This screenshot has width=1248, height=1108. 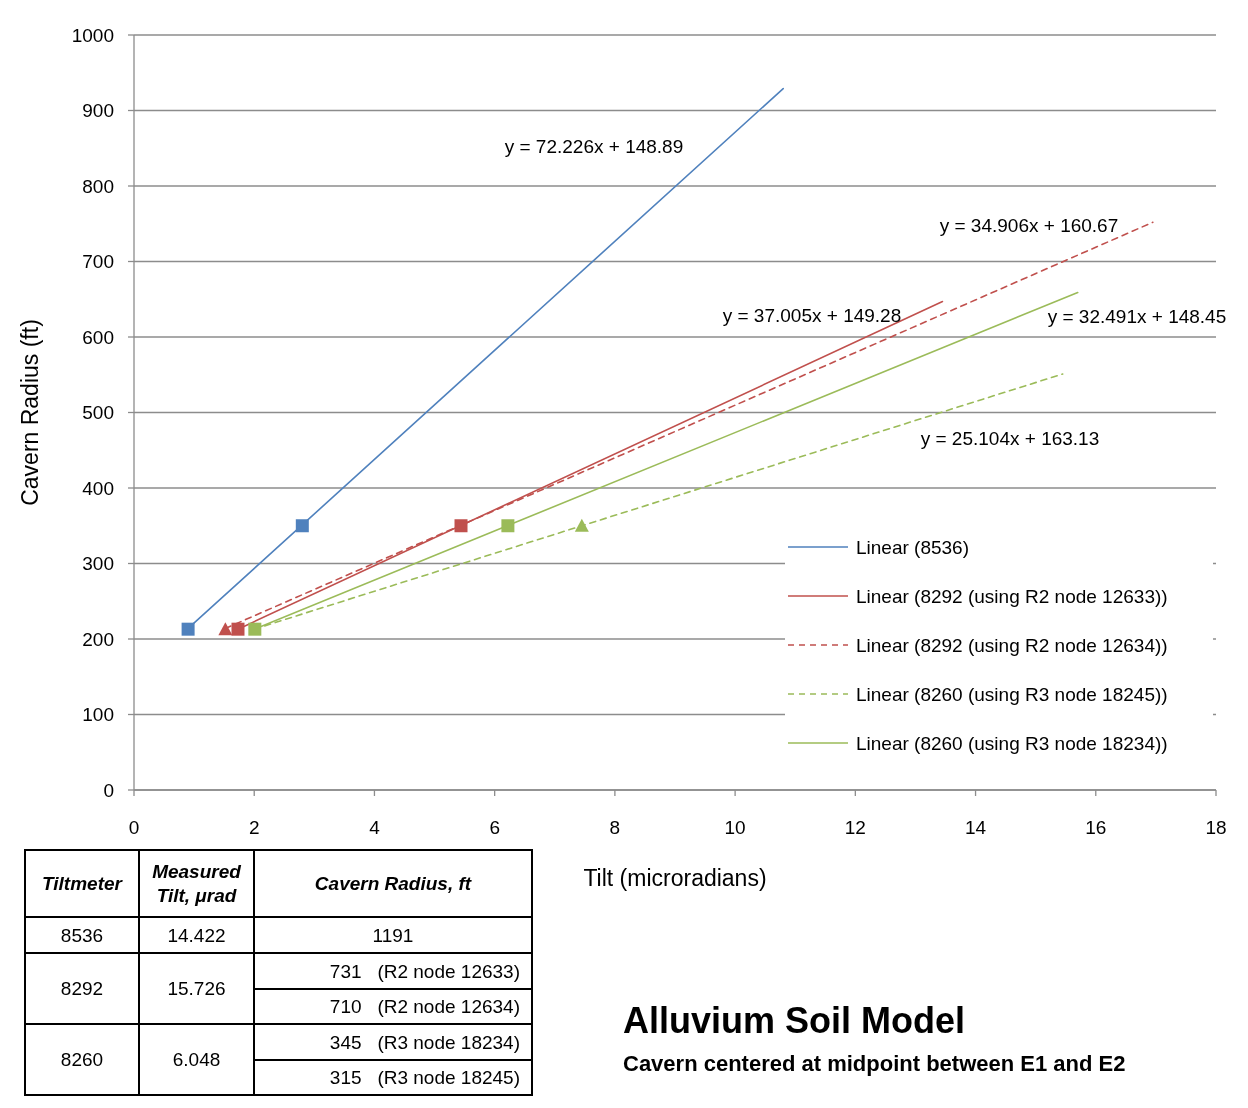 What do you see at coordinates (196, 989) in the screenshot?
I see `text: 15.726` at bounding box center [196, 989].